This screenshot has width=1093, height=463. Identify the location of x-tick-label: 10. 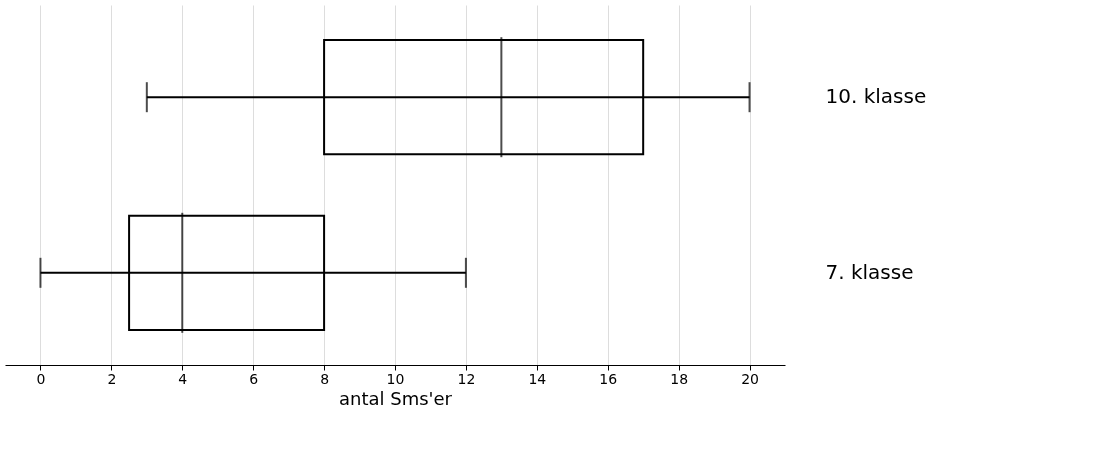
(395, 378).